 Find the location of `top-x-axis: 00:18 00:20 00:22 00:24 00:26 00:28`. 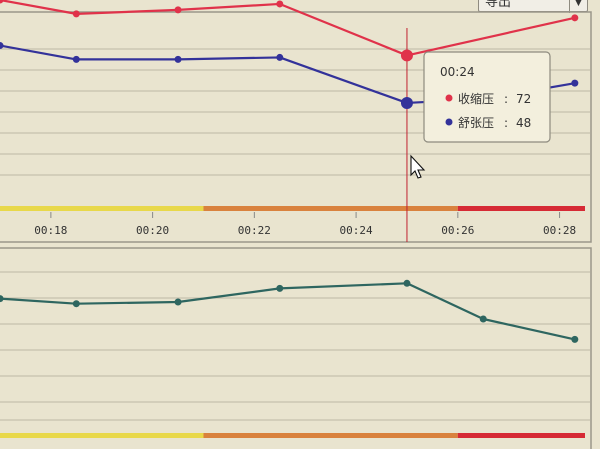

top-x-axis: 00:18 00:20 00:22 00:24 00:26 00:28 is located at coordinates (305, 224).